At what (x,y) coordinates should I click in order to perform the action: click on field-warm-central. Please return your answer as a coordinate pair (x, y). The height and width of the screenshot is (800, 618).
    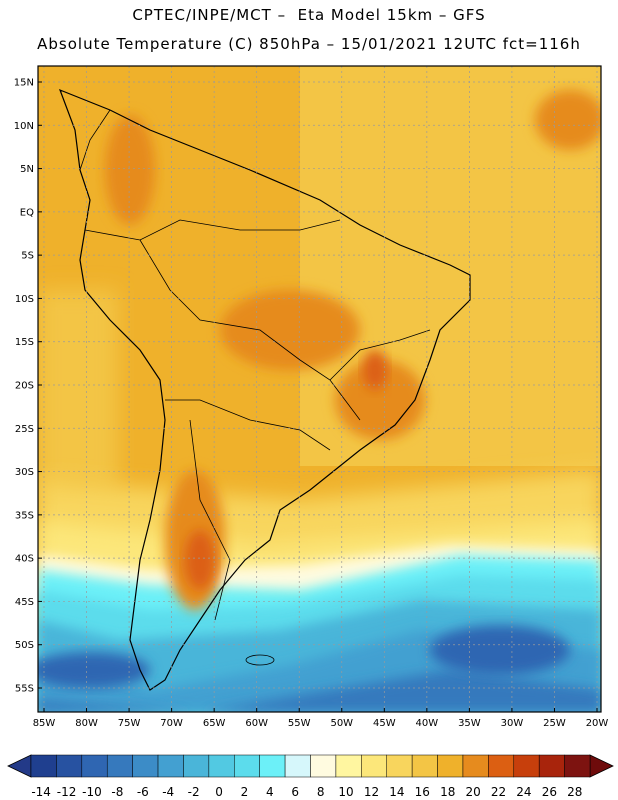
    Looking at the image, I should click on (290, 330).